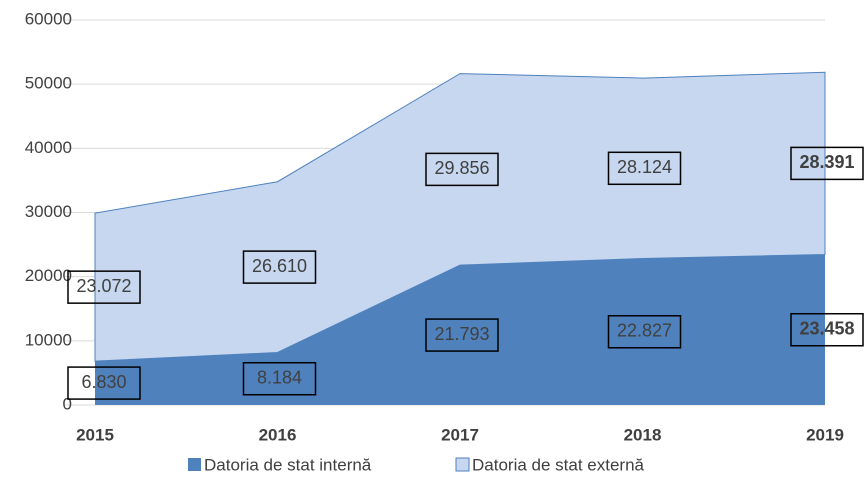 This screenshot has height=495, width=865. What do you see at coordinates (48, 18) in the screenshot?
I see `y-tick-label: 60000` at bounding box center [48, 18].